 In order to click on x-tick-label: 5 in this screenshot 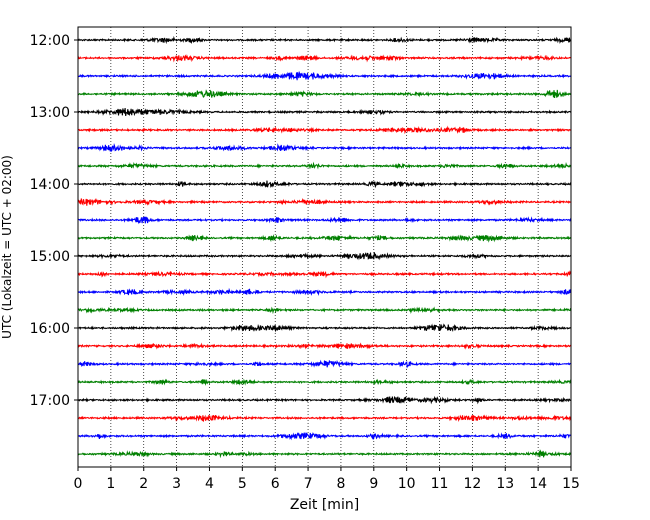, I will do `click(242, 484)`.